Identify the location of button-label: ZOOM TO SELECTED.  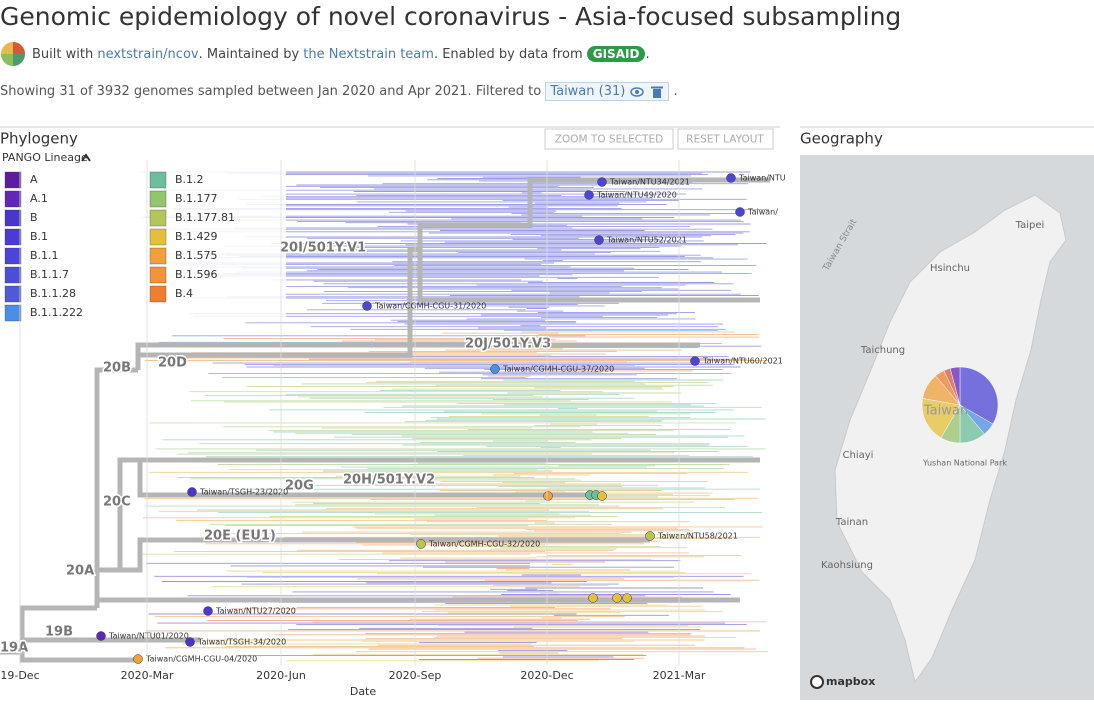
(609, 140).